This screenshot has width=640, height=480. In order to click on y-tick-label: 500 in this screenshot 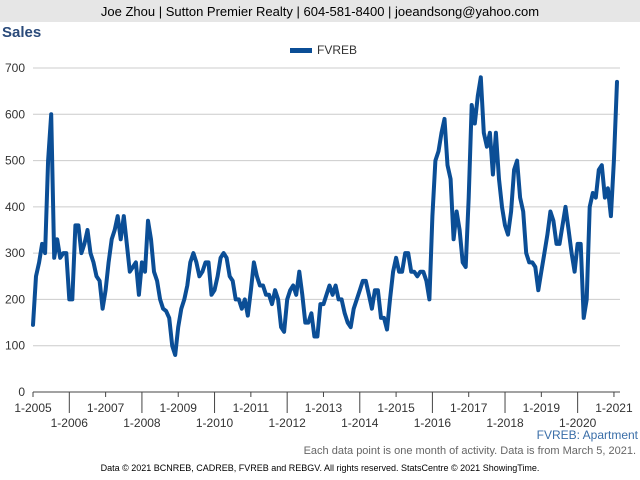, I will do `click(15, 161)`.